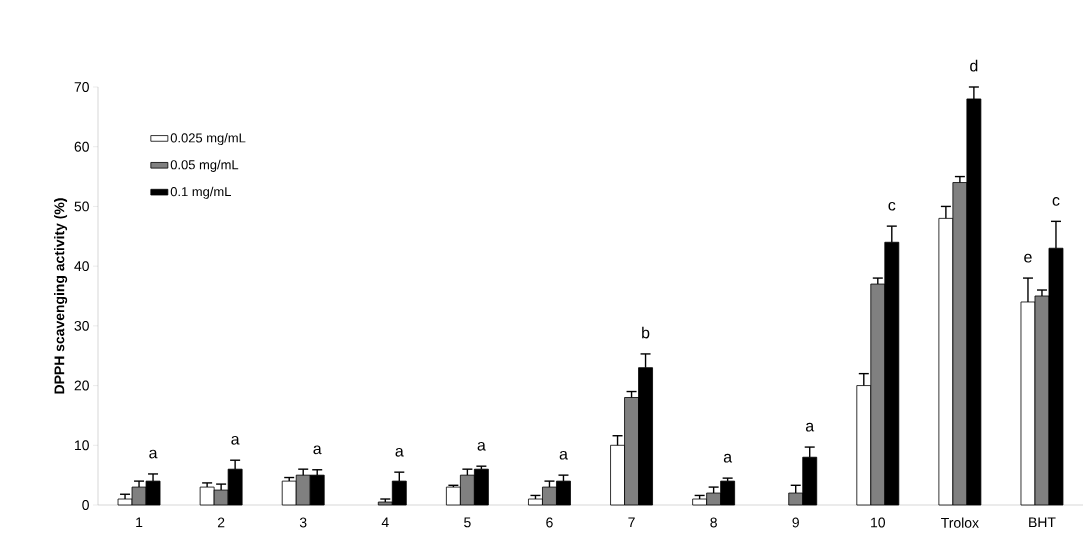 This screenshot has width=1092, height=538. I want to click on y-tick-label: 20, so click(81, 385).